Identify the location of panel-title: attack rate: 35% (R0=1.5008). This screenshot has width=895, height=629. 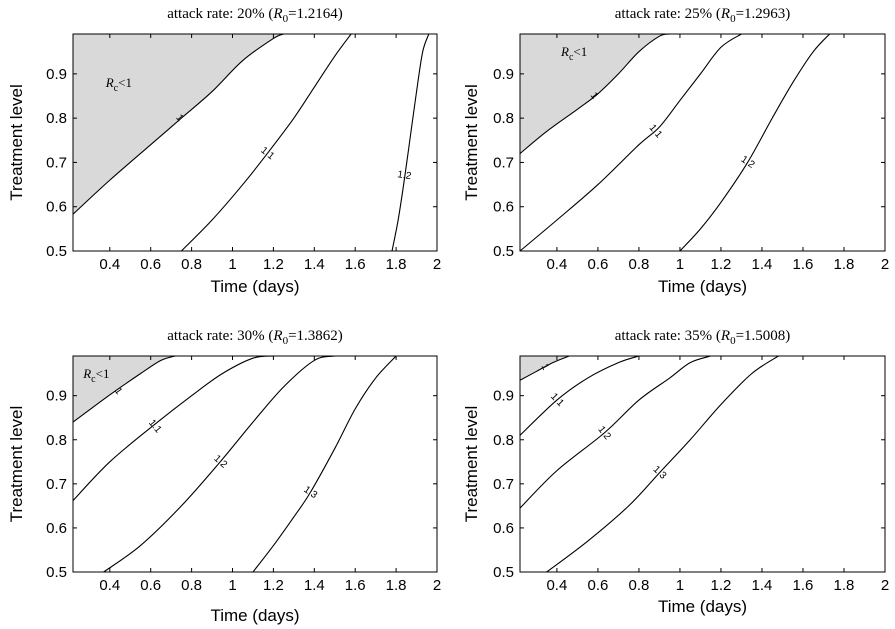
(703, 337).